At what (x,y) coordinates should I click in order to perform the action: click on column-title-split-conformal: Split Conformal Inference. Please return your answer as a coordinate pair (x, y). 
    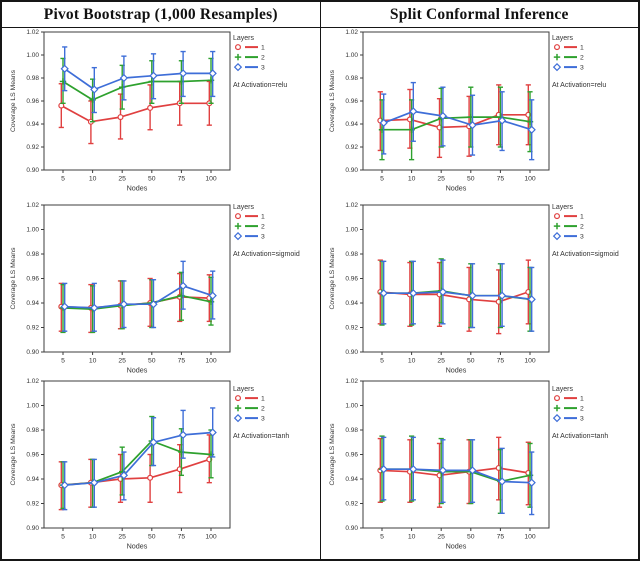
    Looking at the image, I should click on (479, 14).